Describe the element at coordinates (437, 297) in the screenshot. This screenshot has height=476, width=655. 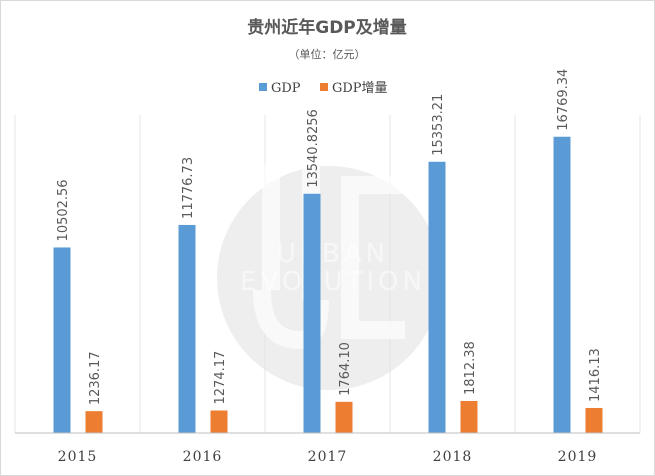
I see `bar-gdp-2018` at that location.